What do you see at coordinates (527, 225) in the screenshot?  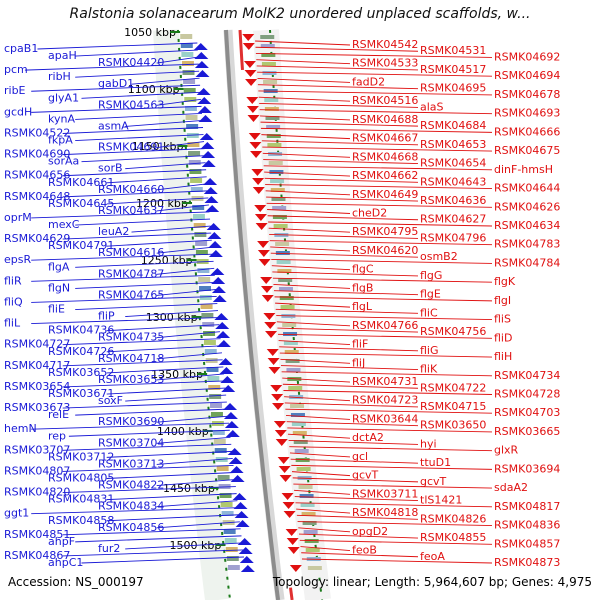 I see `right-gene-label: RSMK04634` at bounding box center [527, 225].